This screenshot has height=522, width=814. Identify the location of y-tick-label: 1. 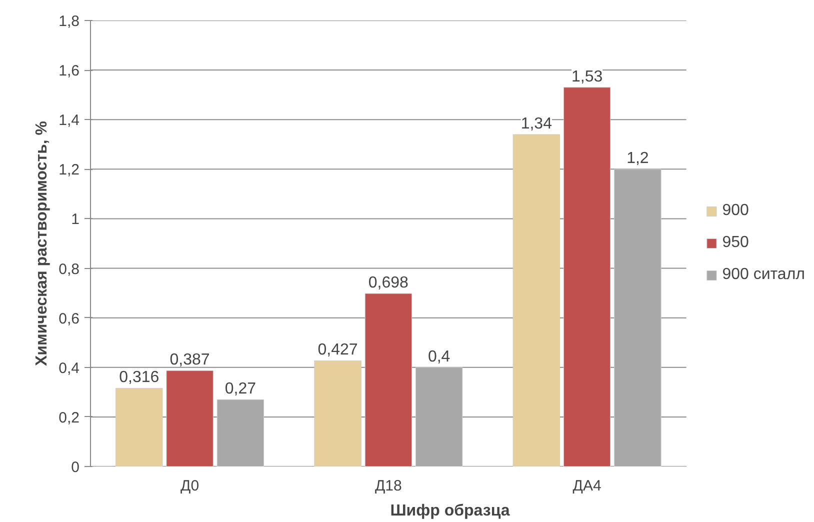
(75, 219).